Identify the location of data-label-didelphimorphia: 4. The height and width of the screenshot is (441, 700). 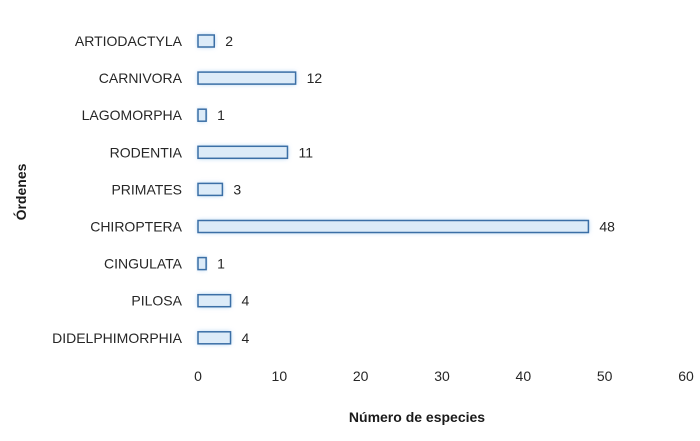
(246, 338).